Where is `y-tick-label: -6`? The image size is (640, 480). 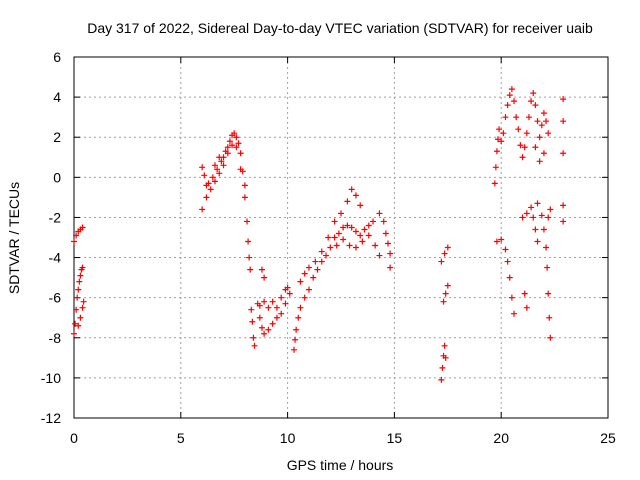
y-tick-label: -6 is located at coordinates (55, 298).